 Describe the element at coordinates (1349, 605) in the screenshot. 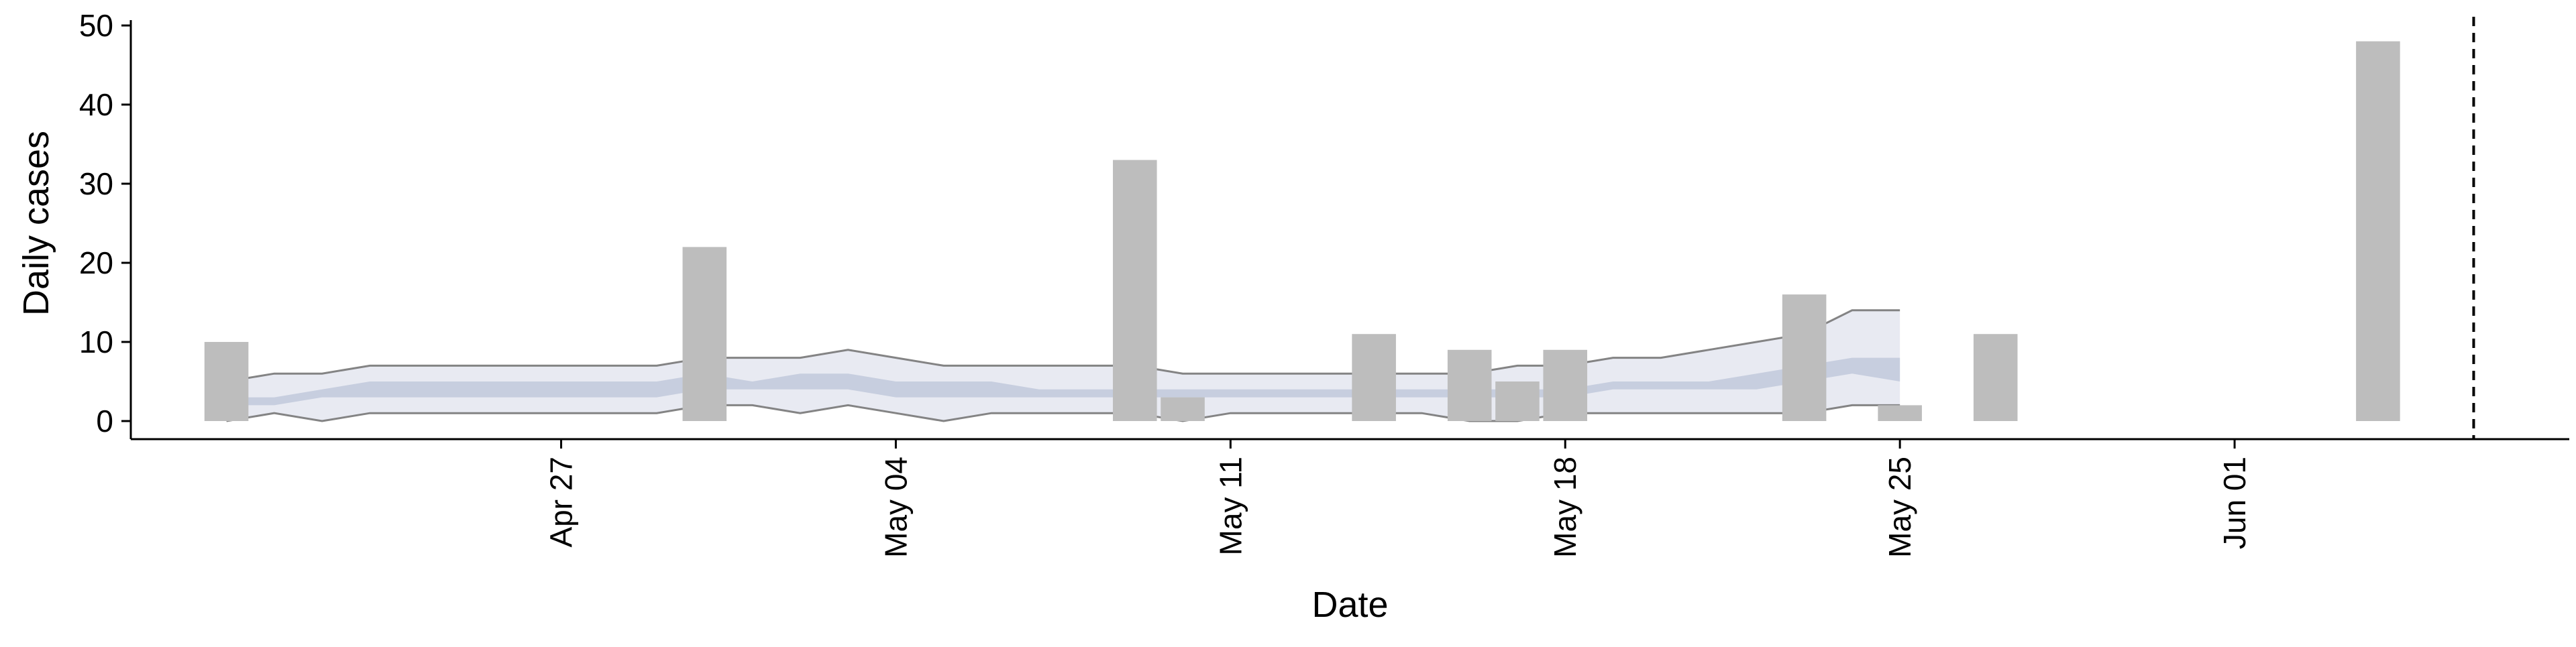

I see `x-axis-title: Date` at that location.